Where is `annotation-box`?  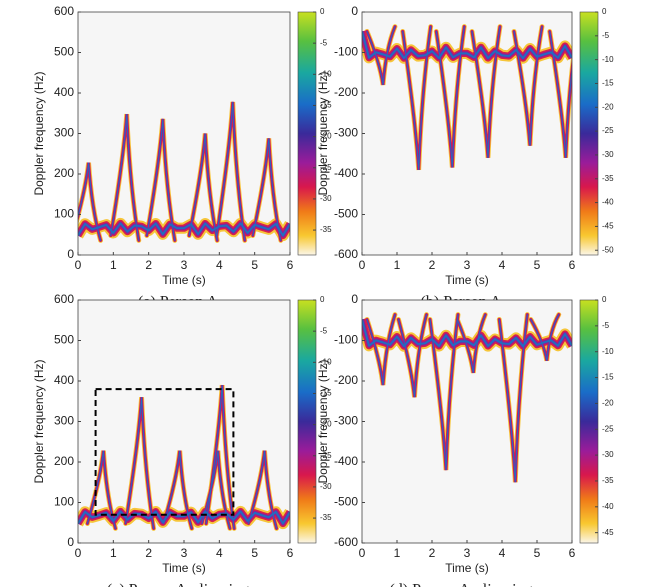 annotation-box is located at coordinates (164, 452).